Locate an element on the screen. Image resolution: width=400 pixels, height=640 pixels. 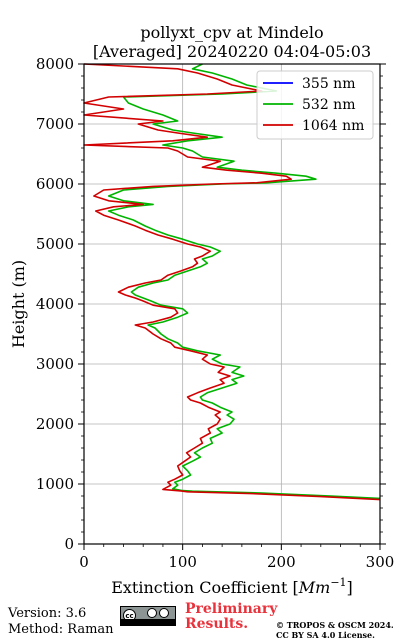
preliminary-notice: Preliminary Results. is located at coordinates (231, 617).